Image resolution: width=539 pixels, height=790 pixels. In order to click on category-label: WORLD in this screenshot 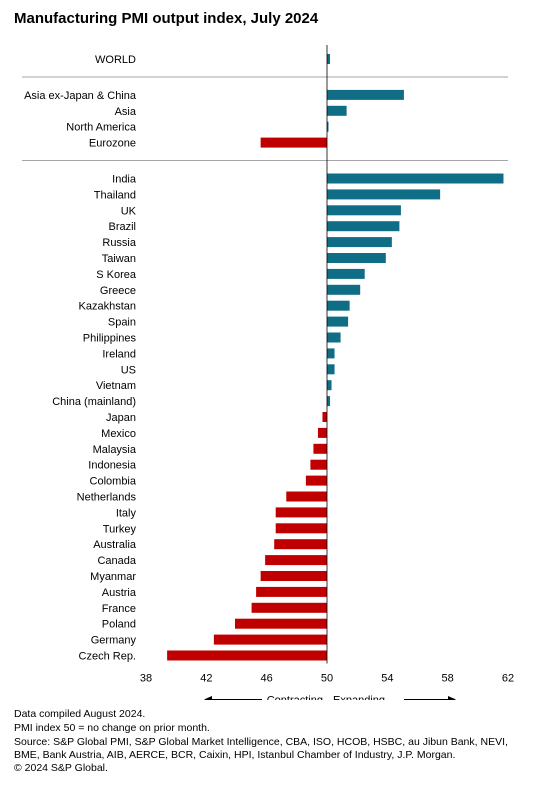, I will do `click(115, 60)`.